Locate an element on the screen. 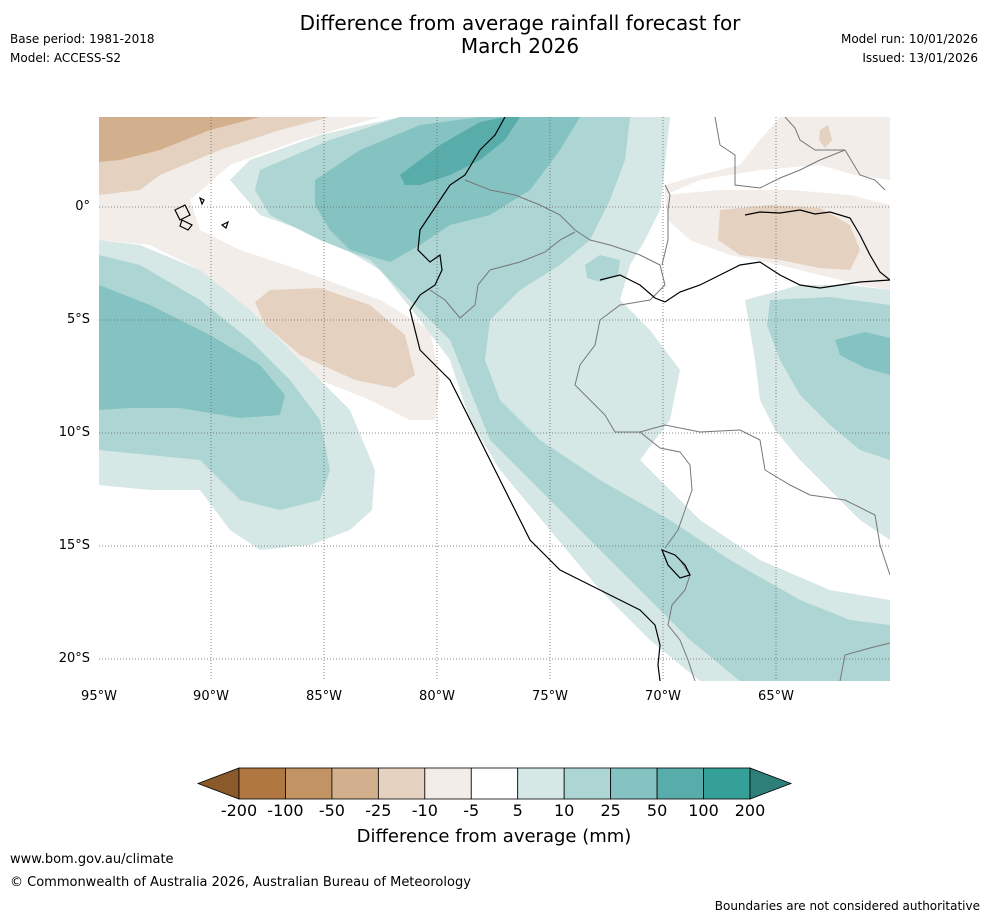 Image resolution: width=988 pixels, height=919 pixels. anomaly-region-wet-west-inner is located at coordinates (192, 351).